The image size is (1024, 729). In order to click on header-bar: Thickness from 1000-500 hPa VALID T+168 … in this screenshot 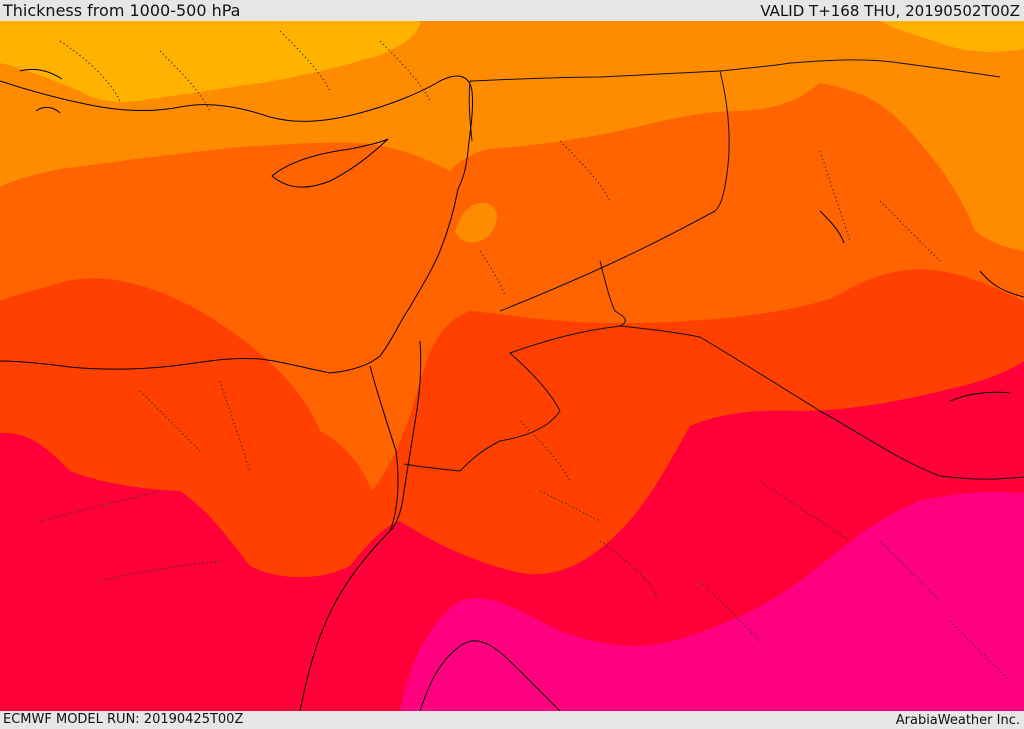, I will do `click(512, 10)`.